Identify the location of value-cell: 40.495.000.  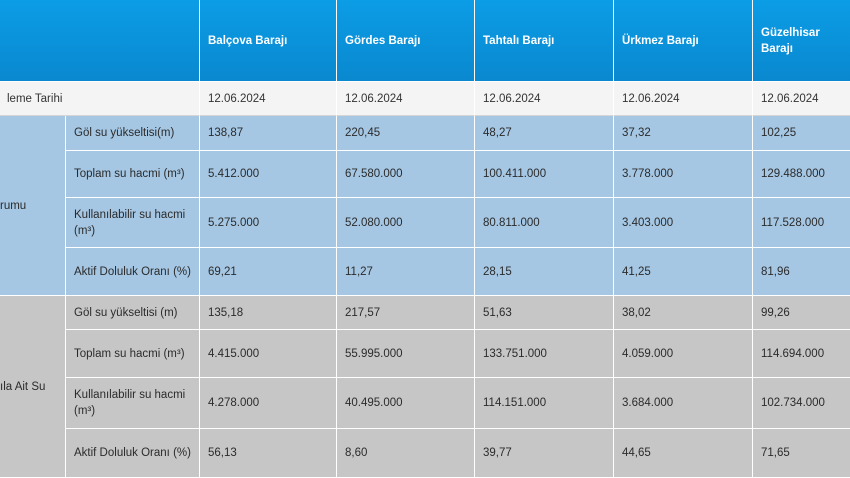
(406, 403).